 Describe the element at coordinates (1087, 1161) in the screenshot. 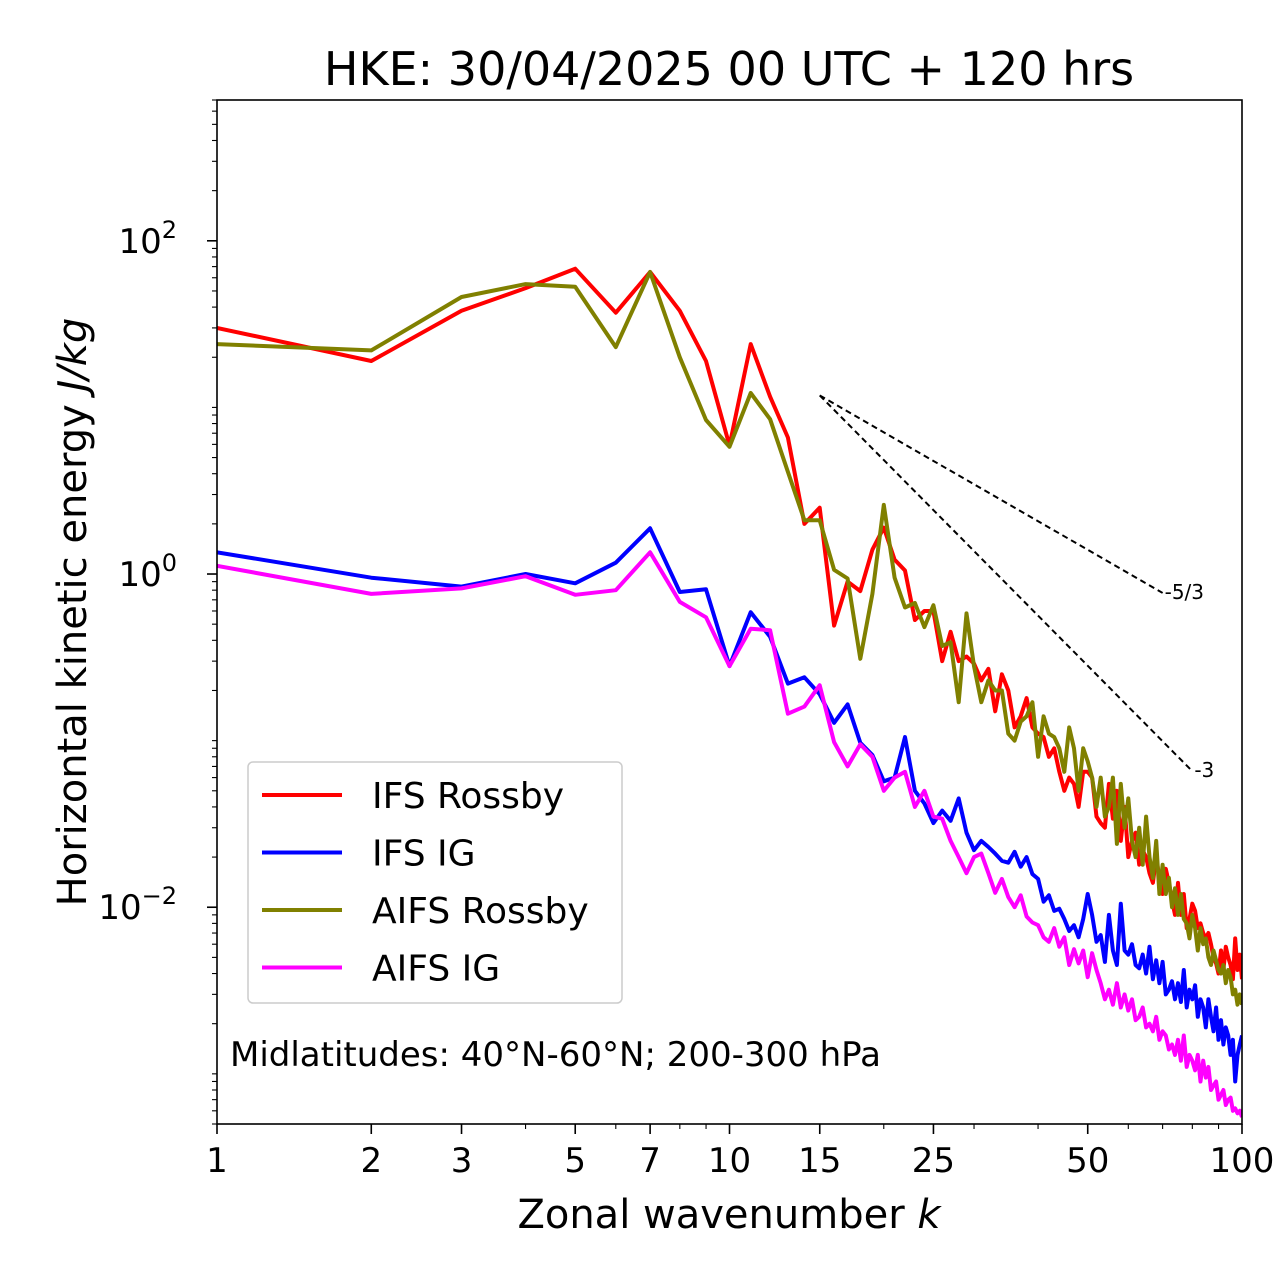

I see `x-tick-label: 50` at that location.